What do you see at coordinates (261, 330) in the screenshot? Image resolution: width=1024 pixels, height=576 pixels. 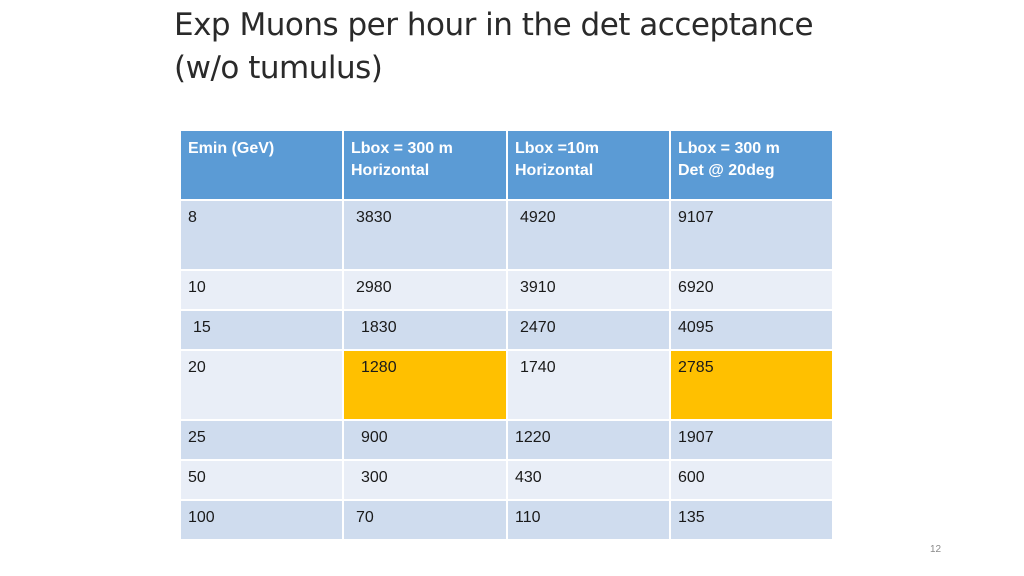 I see `table-cell: 15` at bounding box center [261, 330].